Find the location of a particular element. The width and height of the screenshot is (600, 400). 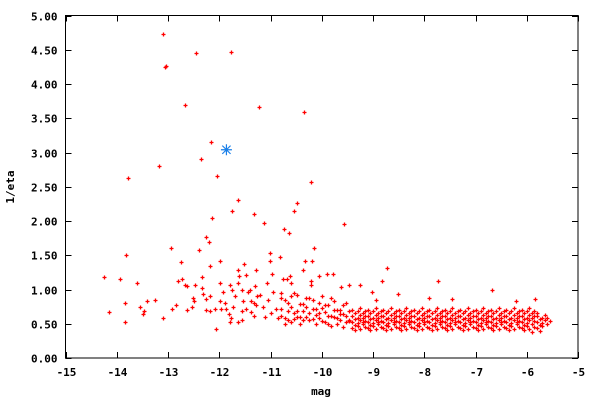

y-tick-label: 2.00 is located at coordinates (44, 222).